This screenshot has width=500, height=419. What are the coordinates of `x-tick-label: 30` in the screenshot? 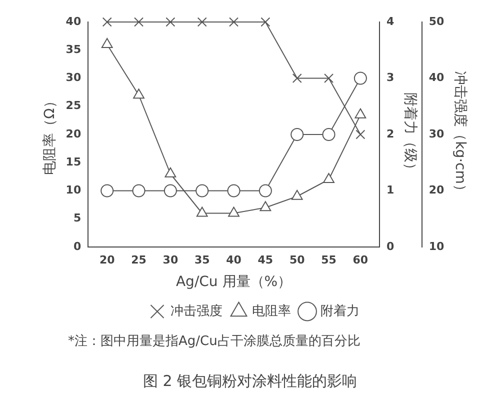 It's located at (170, 259).